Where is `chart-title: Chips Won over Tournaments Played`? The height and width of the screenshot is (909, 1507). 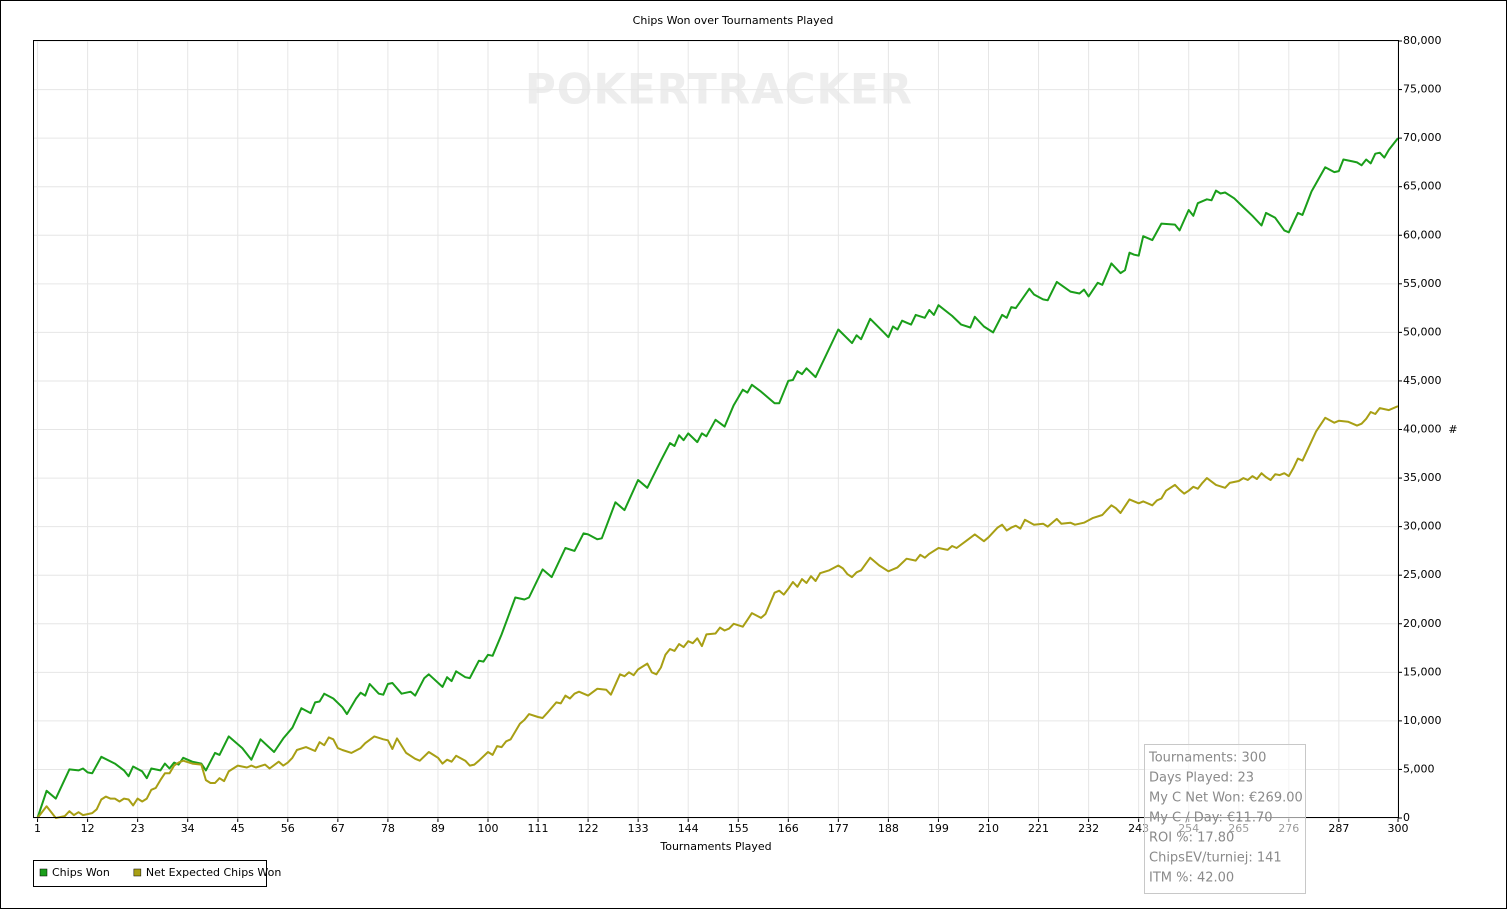 chart-title: Chips Won over Tournaments Played is located at coordinates (733, 20).